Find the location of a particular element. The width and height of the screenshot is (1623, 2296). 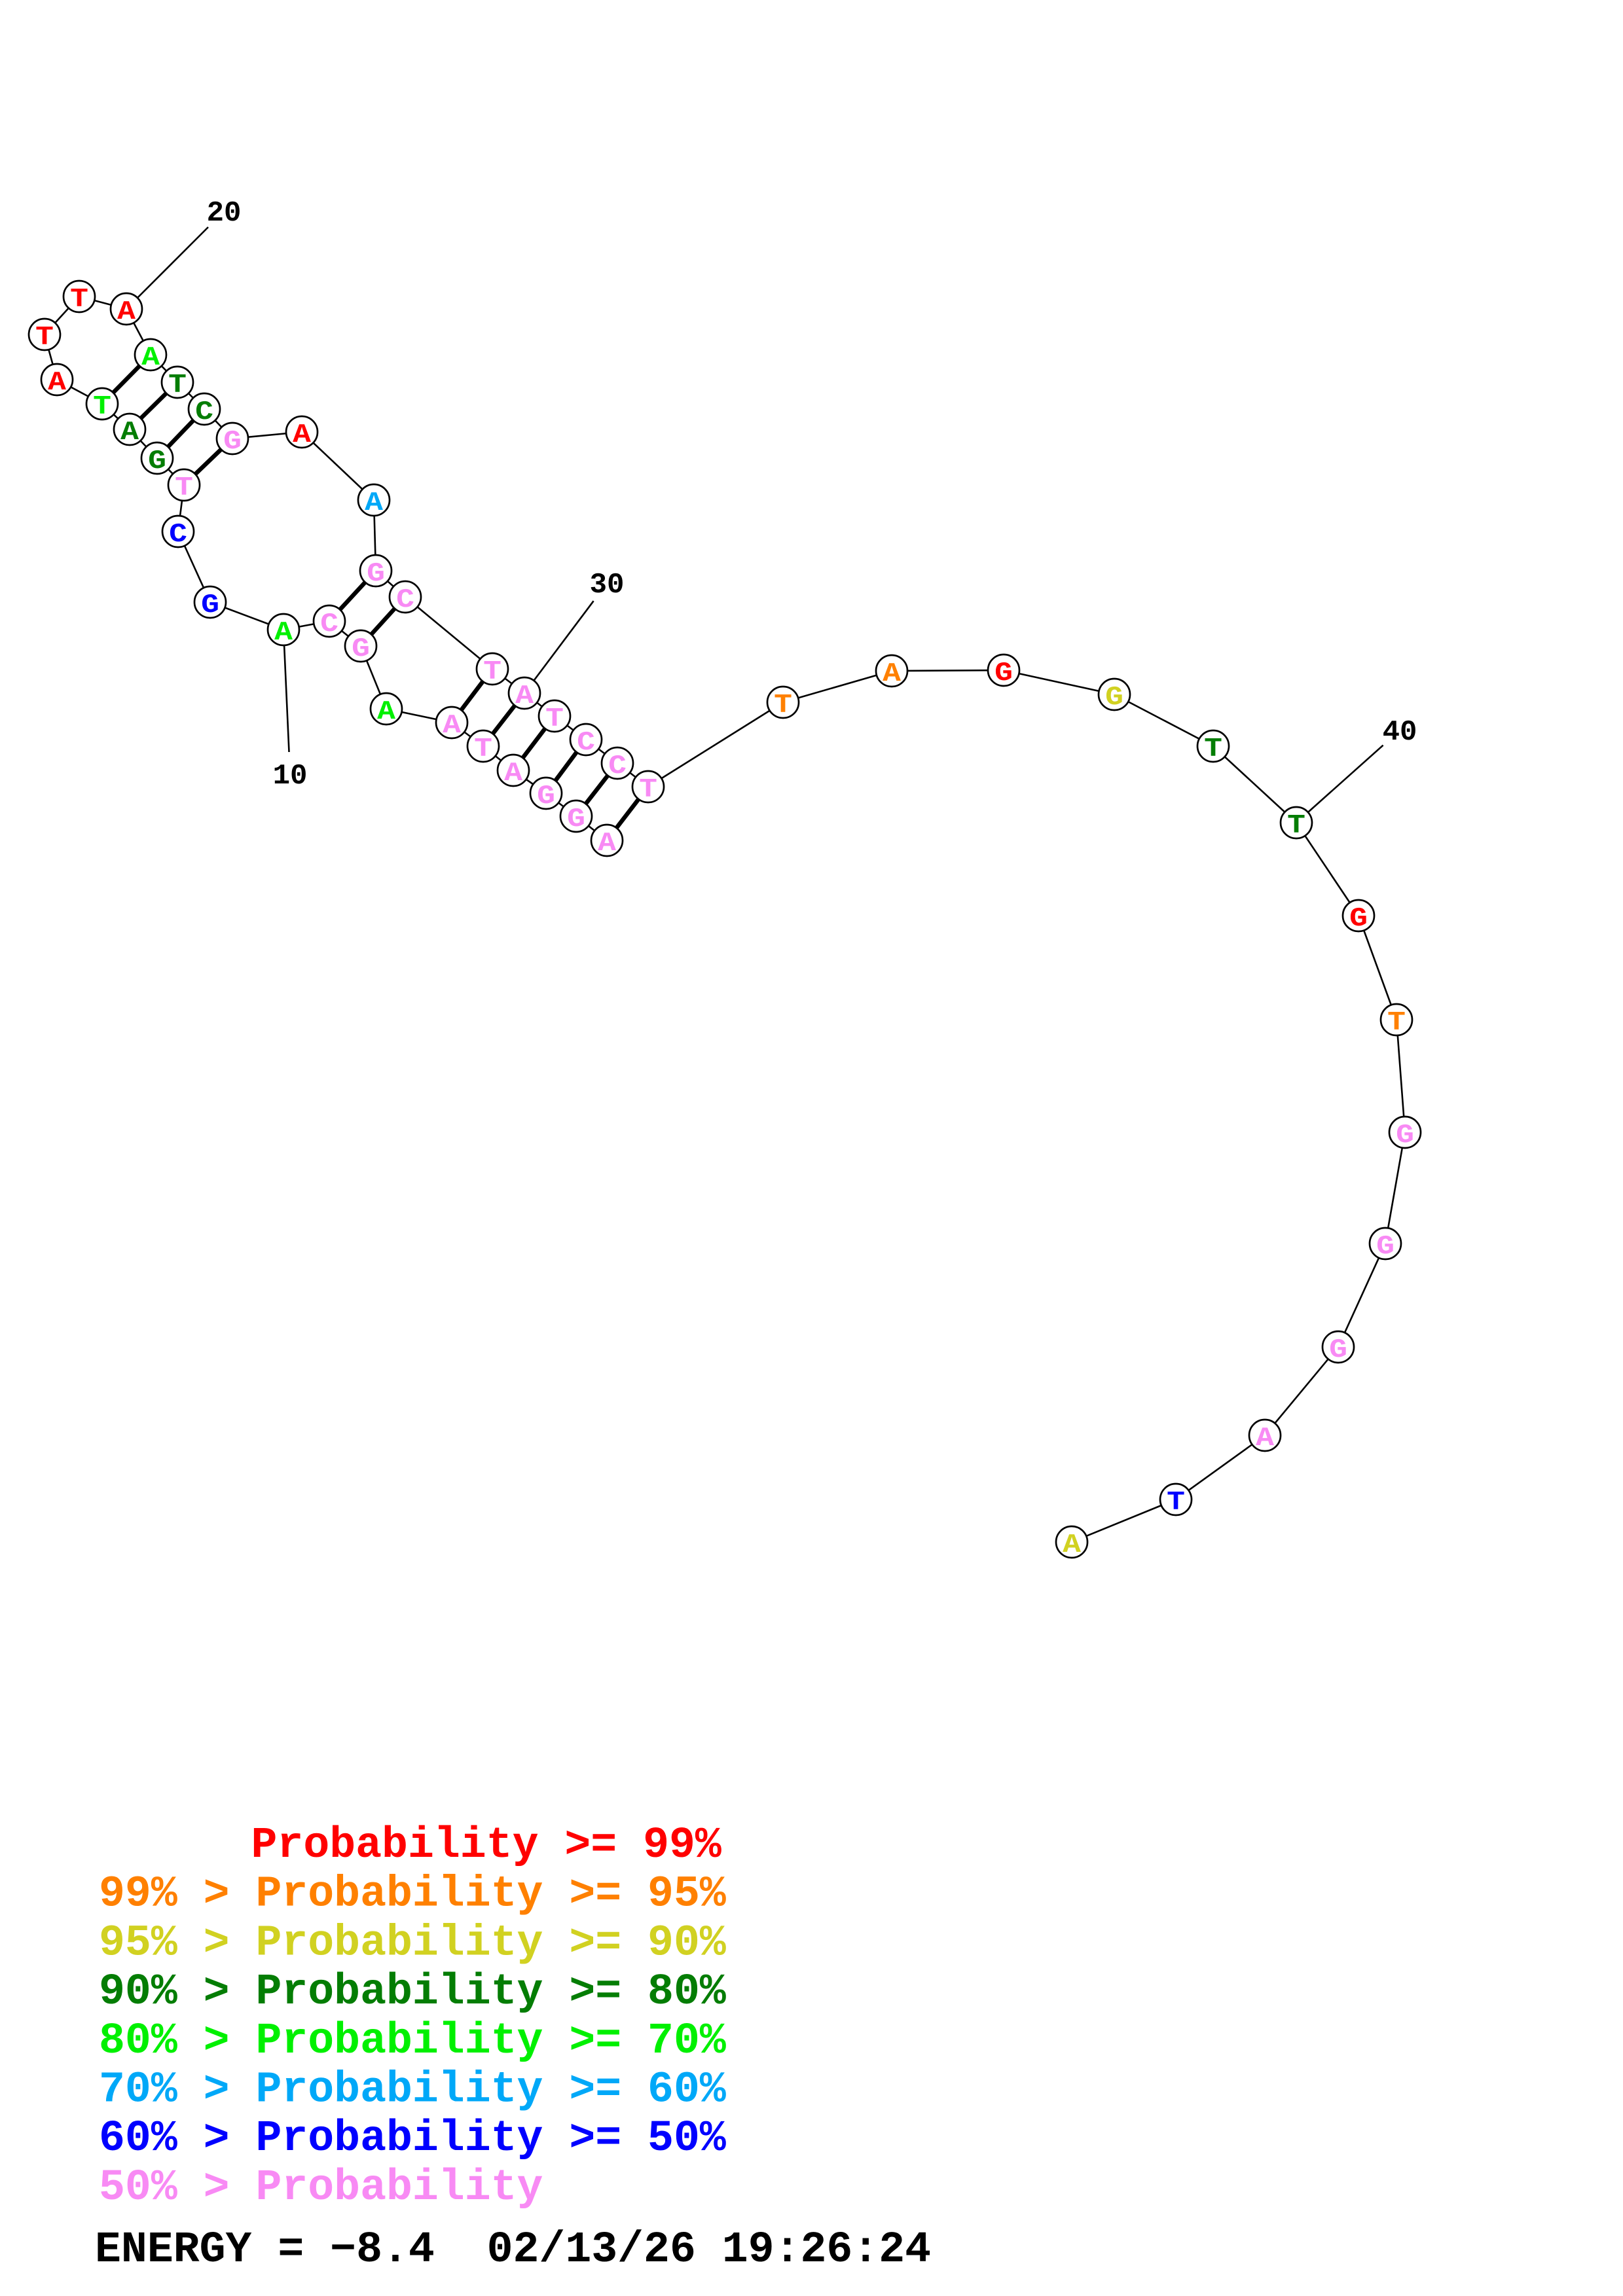

svg-text: Probability >= 99% is located at coordinates (486, 1846).